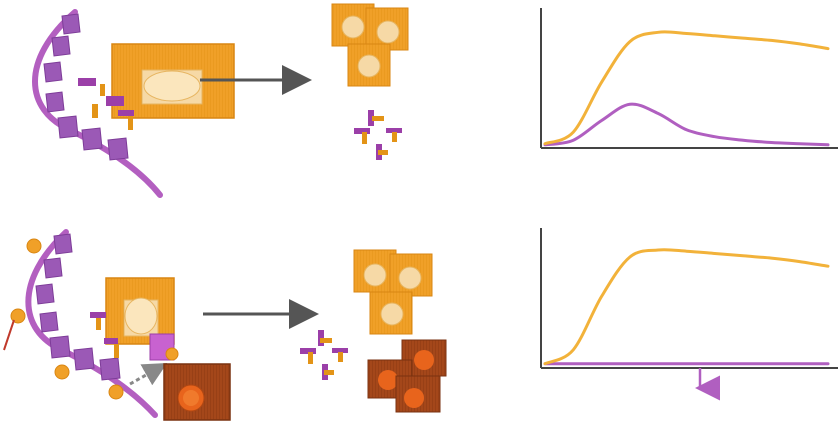 The height and width of the screenshot is (428, 840). What do you see at coordinates (686, 88) in the screenshot?
I see `chart-1-series-1-line` at bounding box center [686, 88].